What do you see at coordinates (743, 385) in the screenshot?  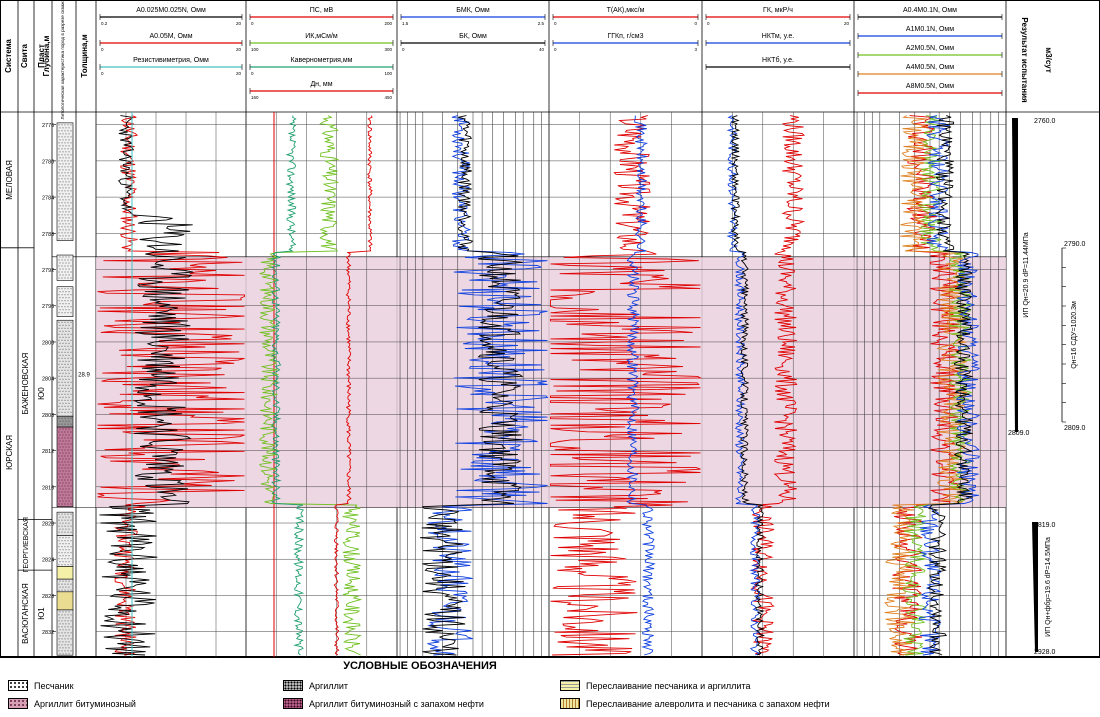 I see `log-curve` at bounding box center [743, 385].